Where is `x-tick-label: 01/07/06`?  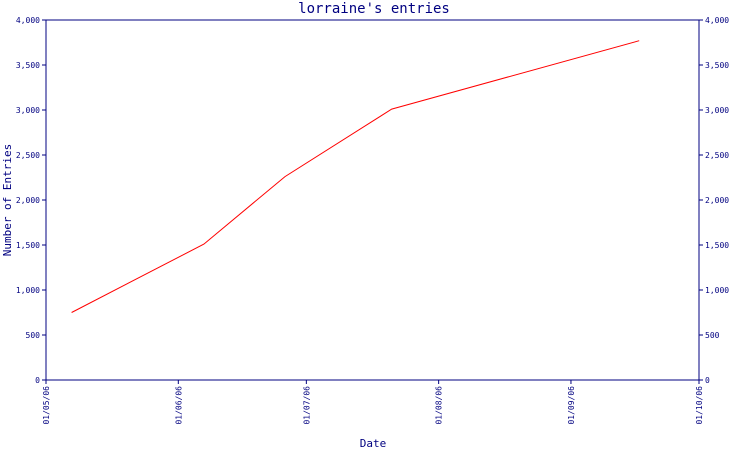 x-tick-label: 01/07/06 is located at coordinates (306, 405).